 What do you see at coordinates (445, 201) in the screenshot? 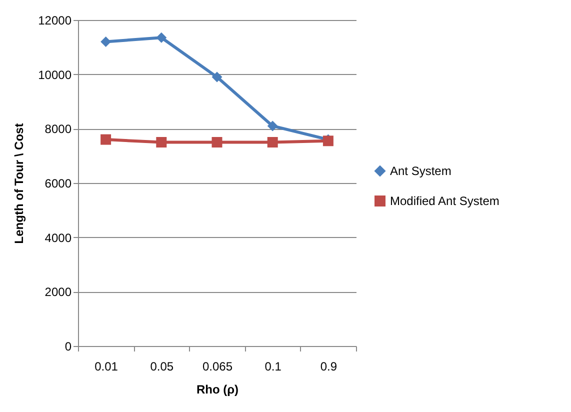
I see `legend-label: Modified Ant System` at bounding box center [445, 201].